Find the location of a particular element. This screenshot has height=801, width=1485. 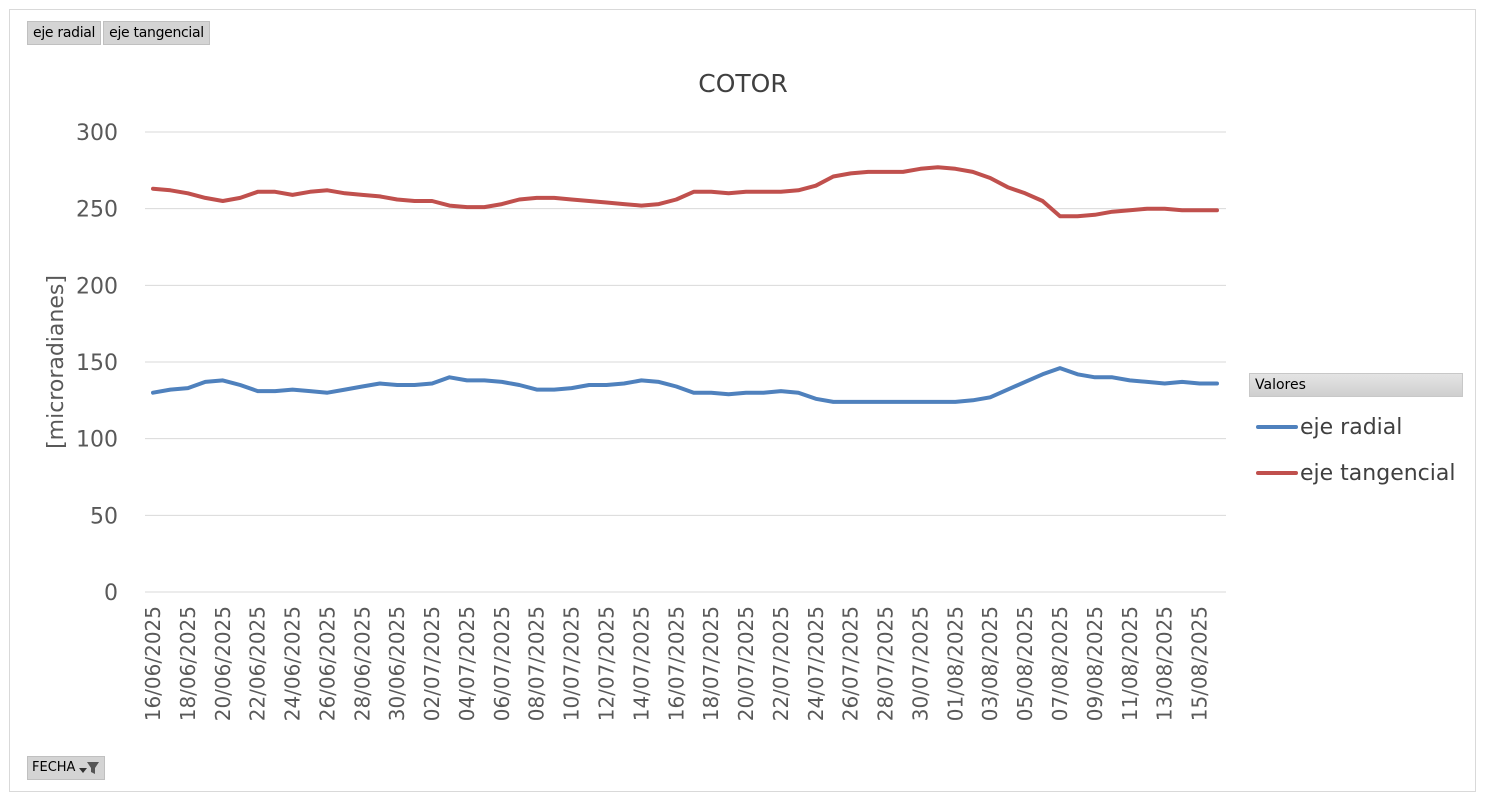

x-tick-label: 24/07/2025 is located at coordinates (816, 663).